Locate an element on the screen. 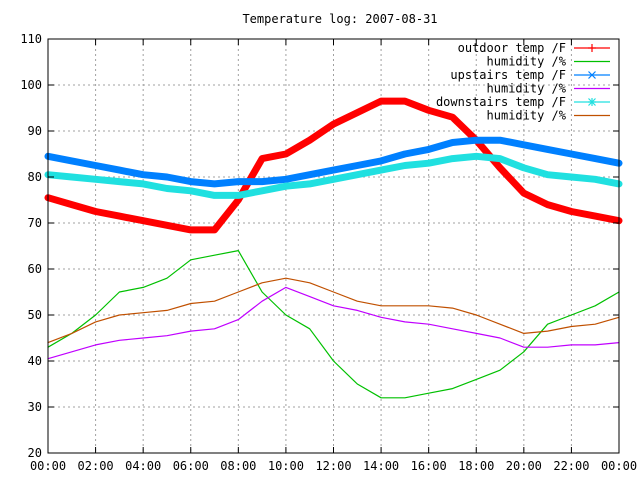 The height and width of the screenshot is (480, 640). y-tick-label: 70 is located at coordinates (35, 223).